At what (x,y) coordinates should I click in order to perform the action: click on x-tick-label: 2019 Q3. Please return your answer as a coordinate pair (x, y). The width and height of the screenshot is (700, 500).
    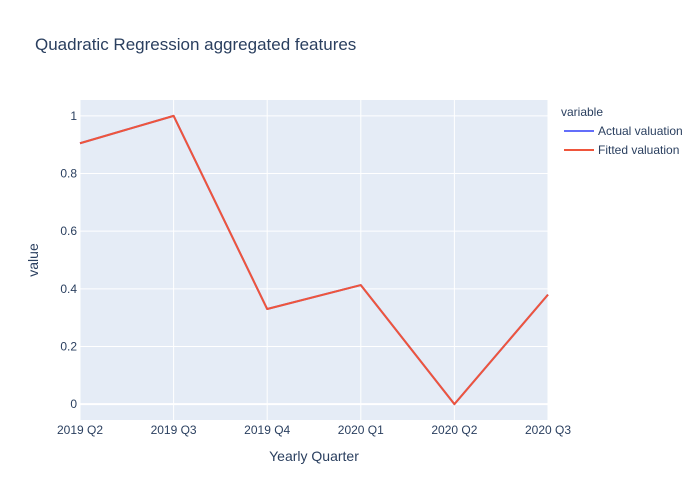
    Looking at the image, I should click on (174, 430).